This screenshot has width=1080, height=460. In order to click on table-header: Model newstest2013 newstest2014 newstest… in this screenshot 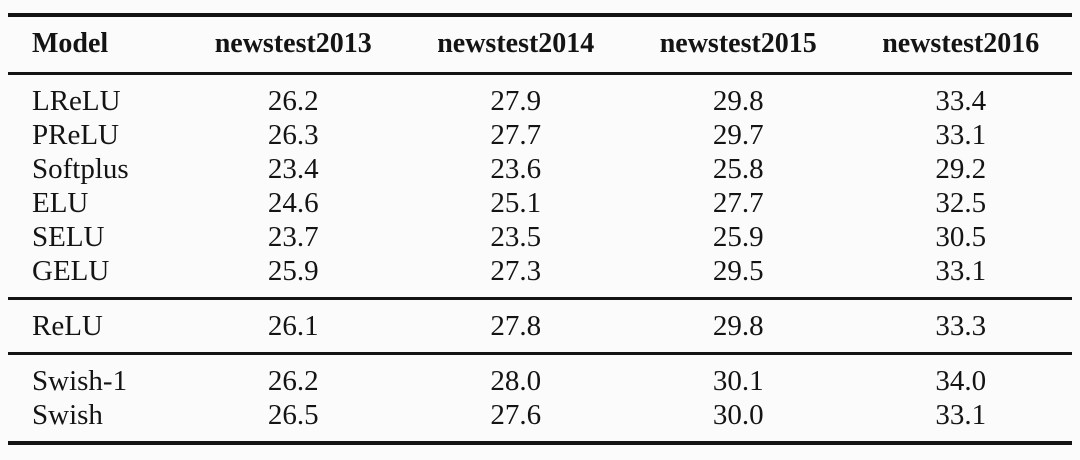, I will do `click(540, 44)`.